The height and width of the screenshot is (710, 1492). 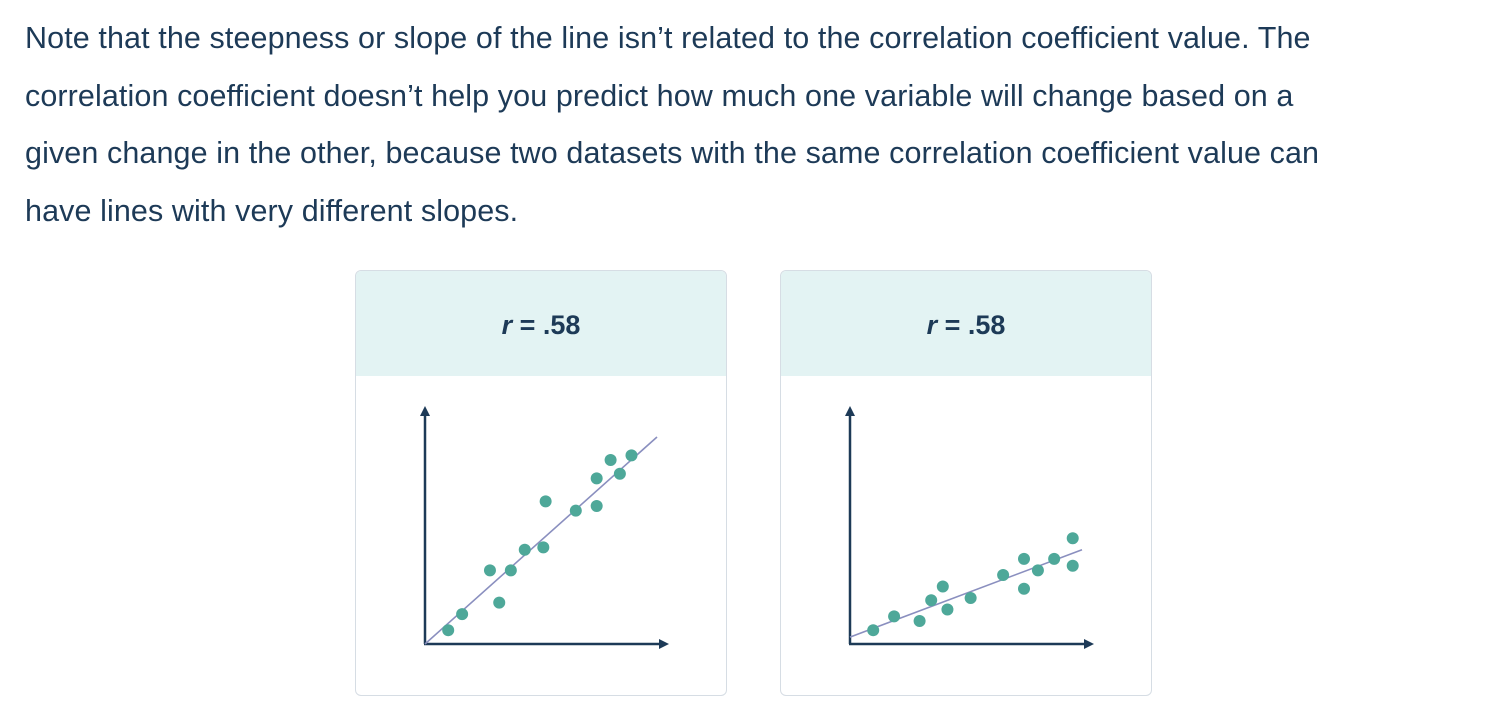 I want to click on scatter-card-shallow: r = .58, so click(x=966, y=483).